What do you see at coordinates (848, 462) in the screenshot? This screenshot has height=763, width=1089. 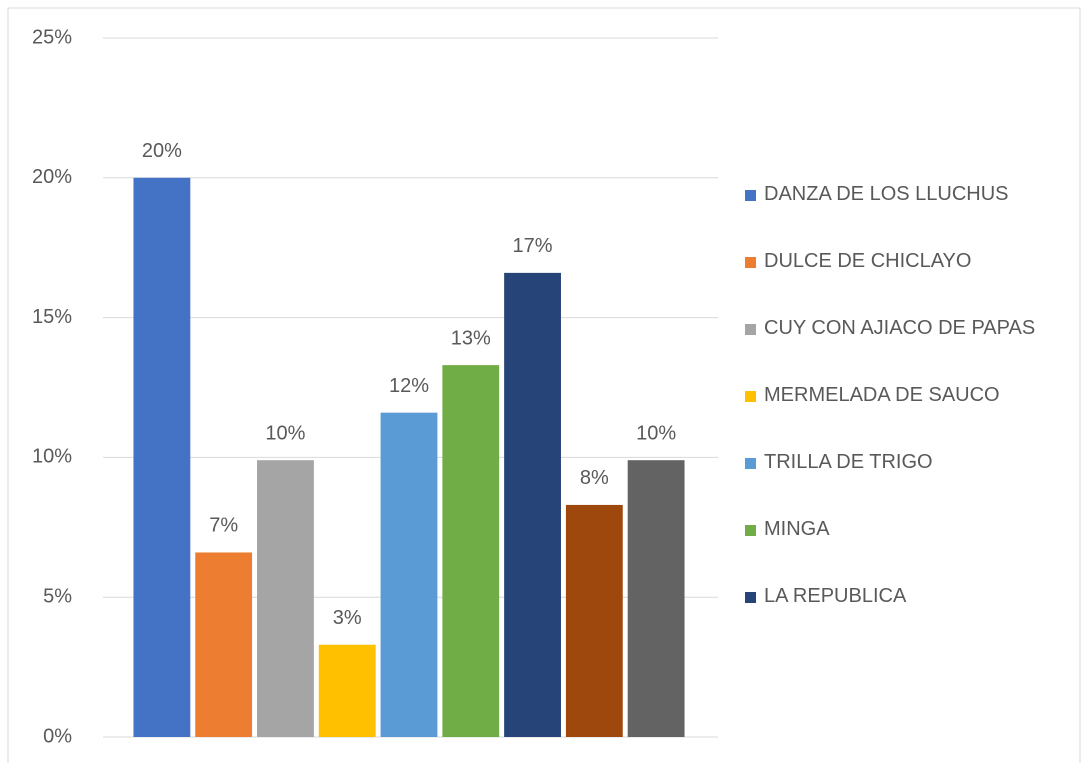 I see `legend-label: TRILLA DE TRIGO` at bounding box center [848, 462].